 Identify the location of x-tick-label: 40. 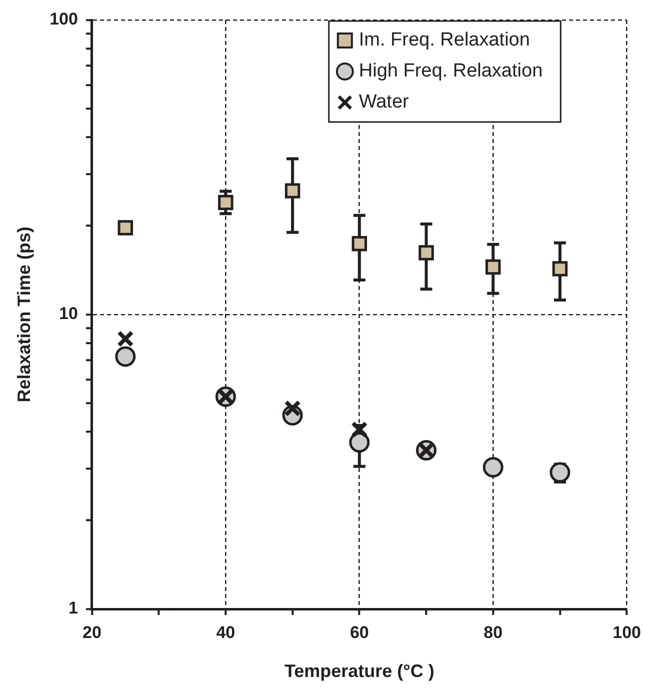
(226, 632).